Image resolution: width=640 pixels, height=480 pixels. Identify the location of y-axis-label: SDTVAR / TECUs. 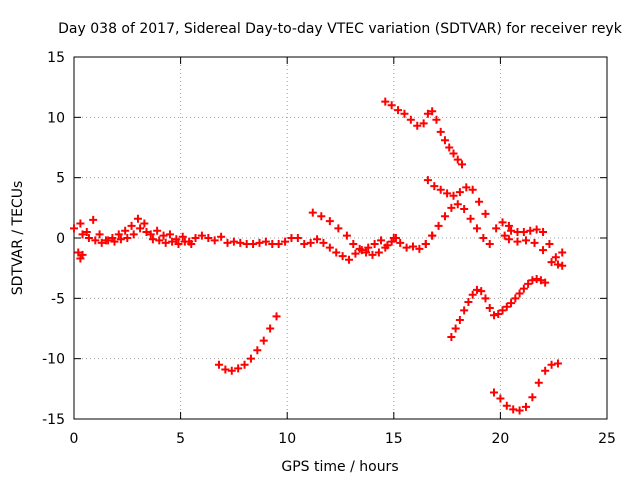
(18, 238).